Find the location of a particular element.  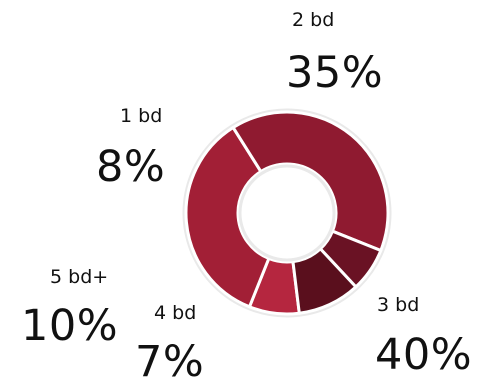

slice-5bd is located at coordinates (324, 281).